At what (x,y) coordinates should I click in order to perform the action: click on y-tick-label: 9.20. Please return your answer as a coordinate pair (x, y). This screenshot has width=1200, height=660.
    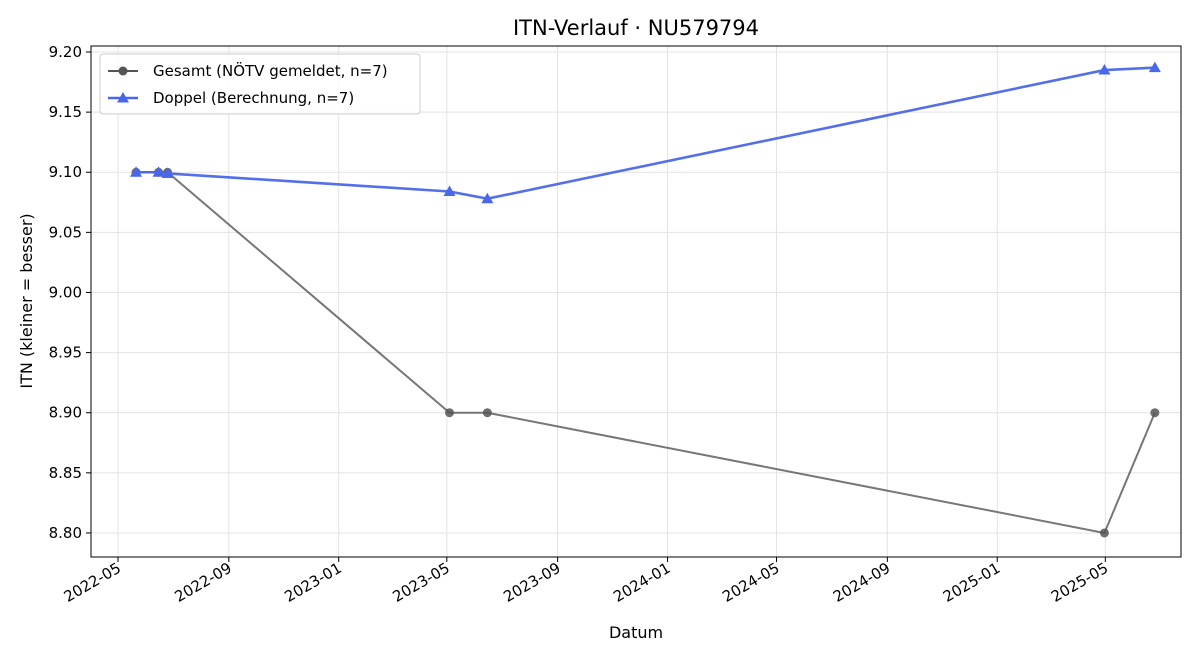
    Looking at the image, I should click on (65, 52).